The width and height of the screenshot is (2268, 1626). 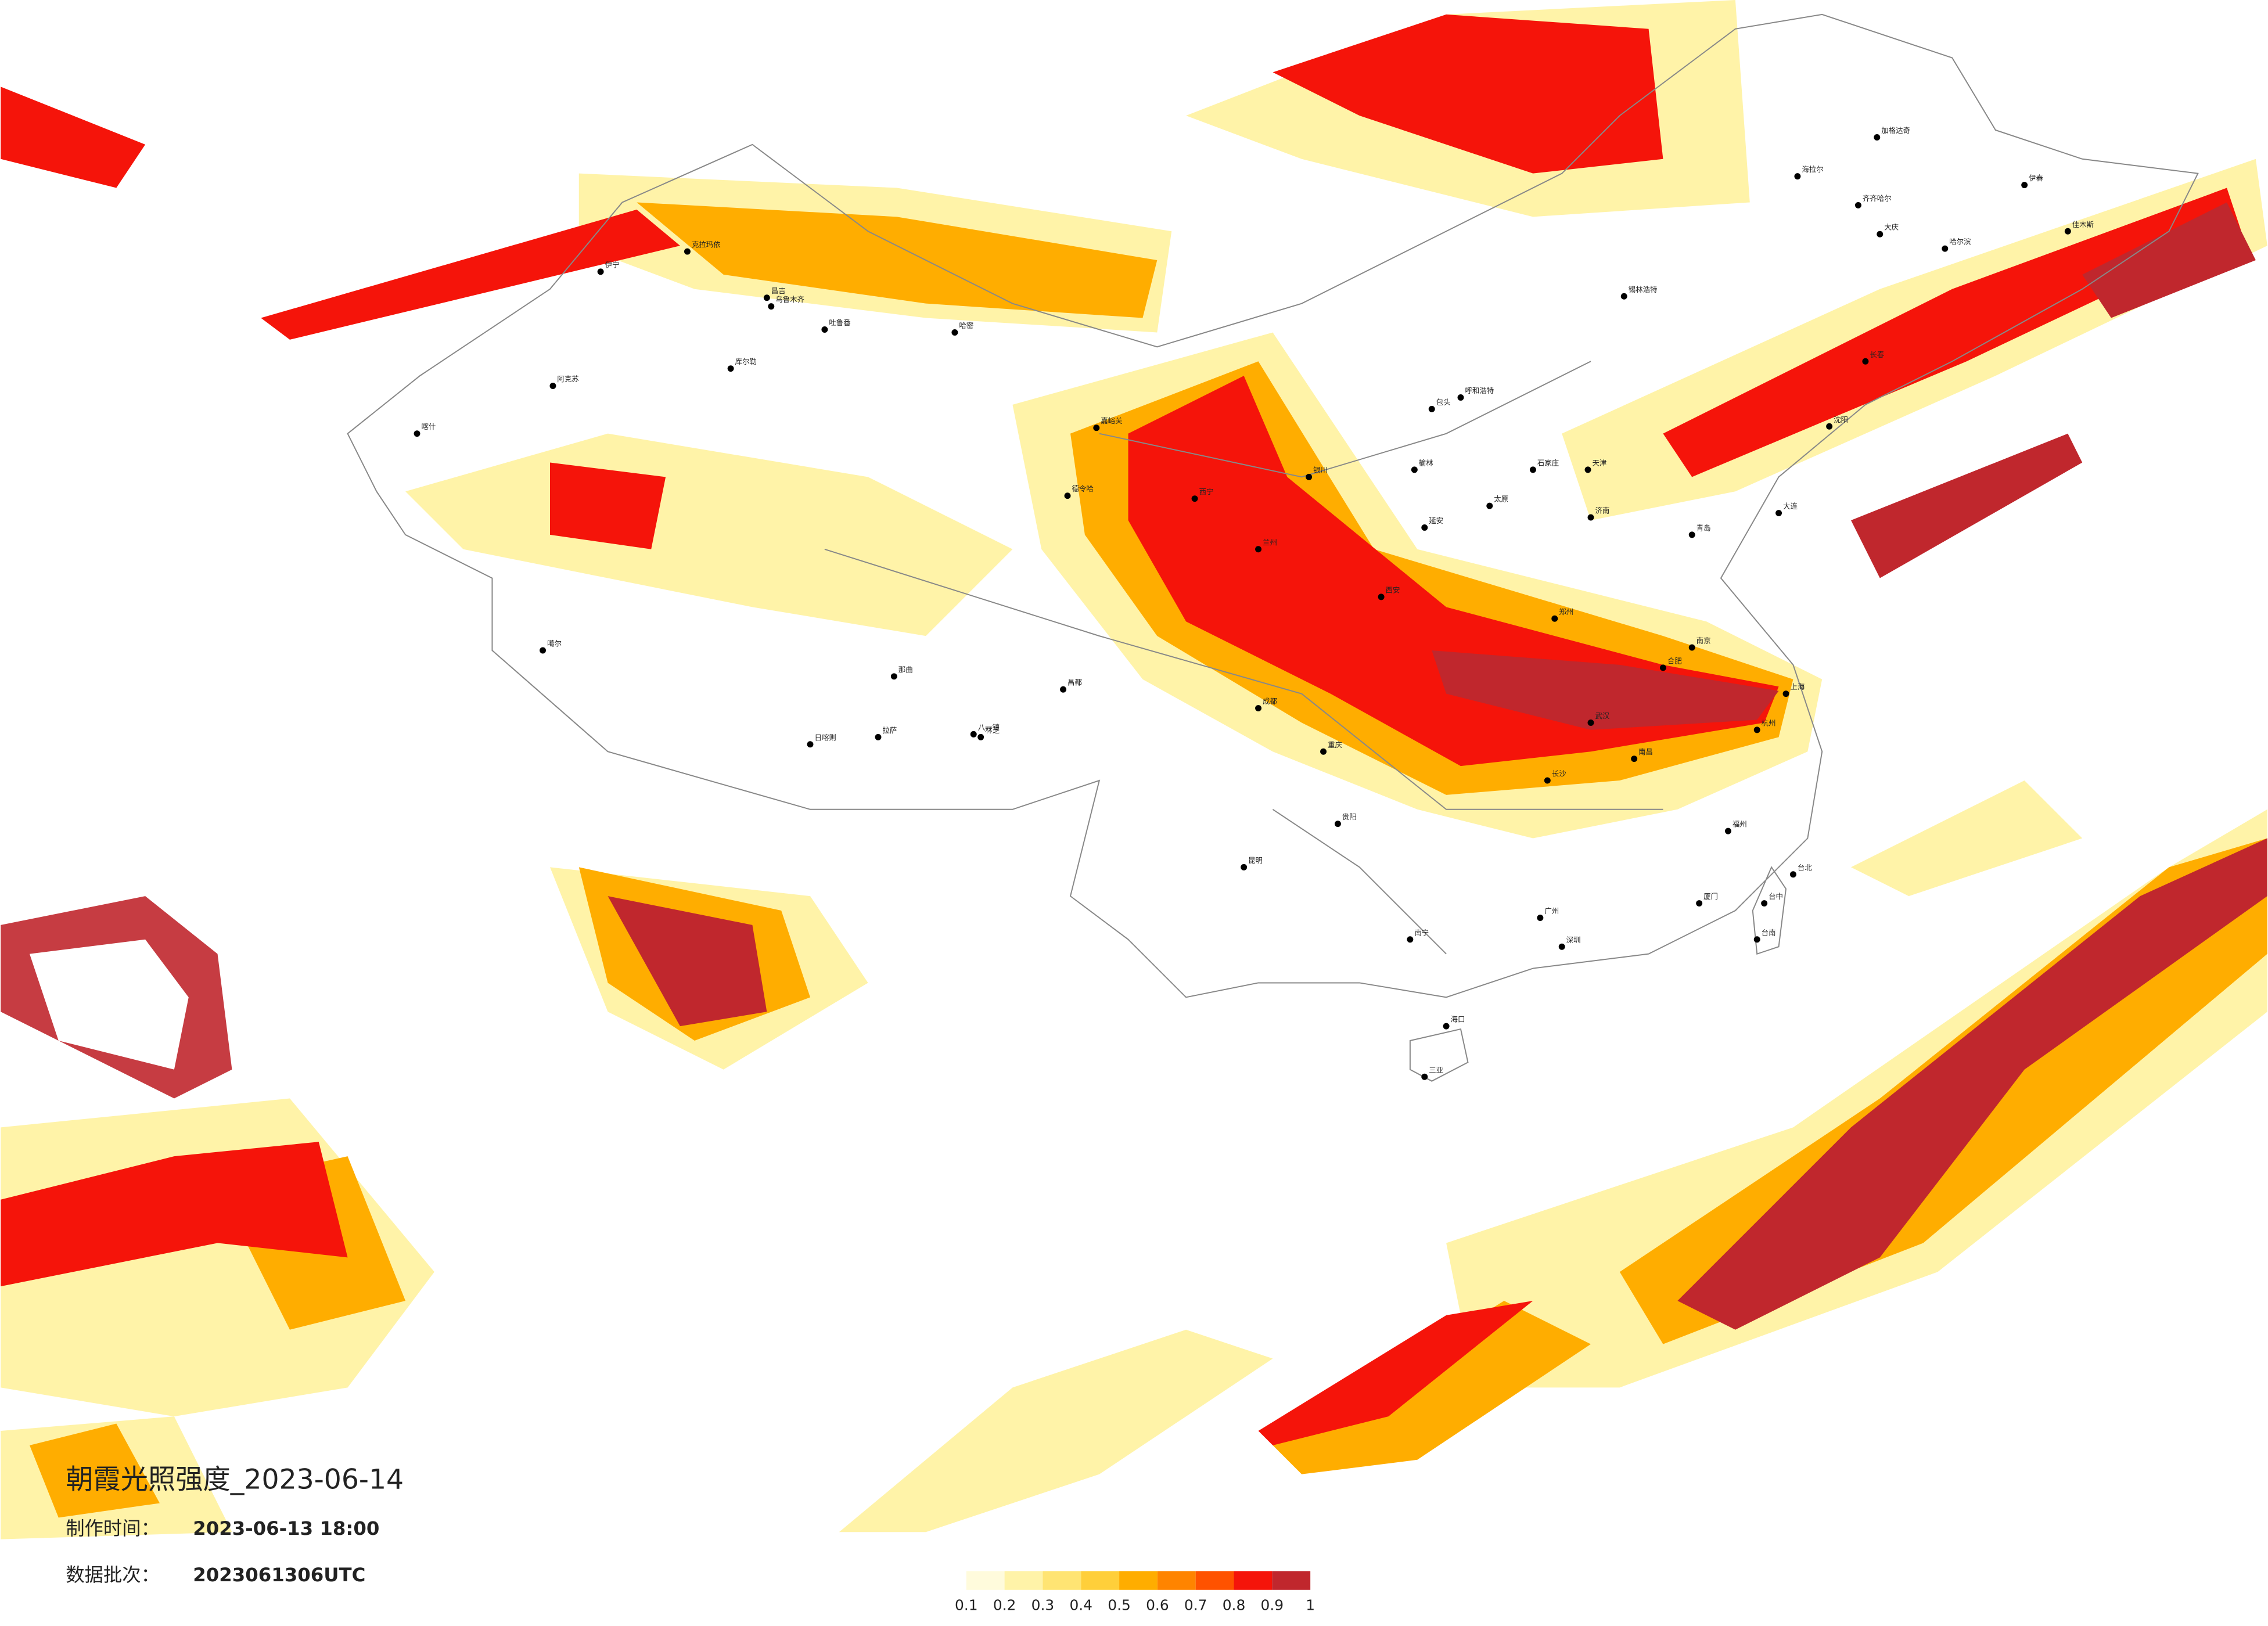 What do you see at coordinates (1812, 169) in the screenshot?
I see `city-label: 海拉尔` at bounding box center [1812, 169].